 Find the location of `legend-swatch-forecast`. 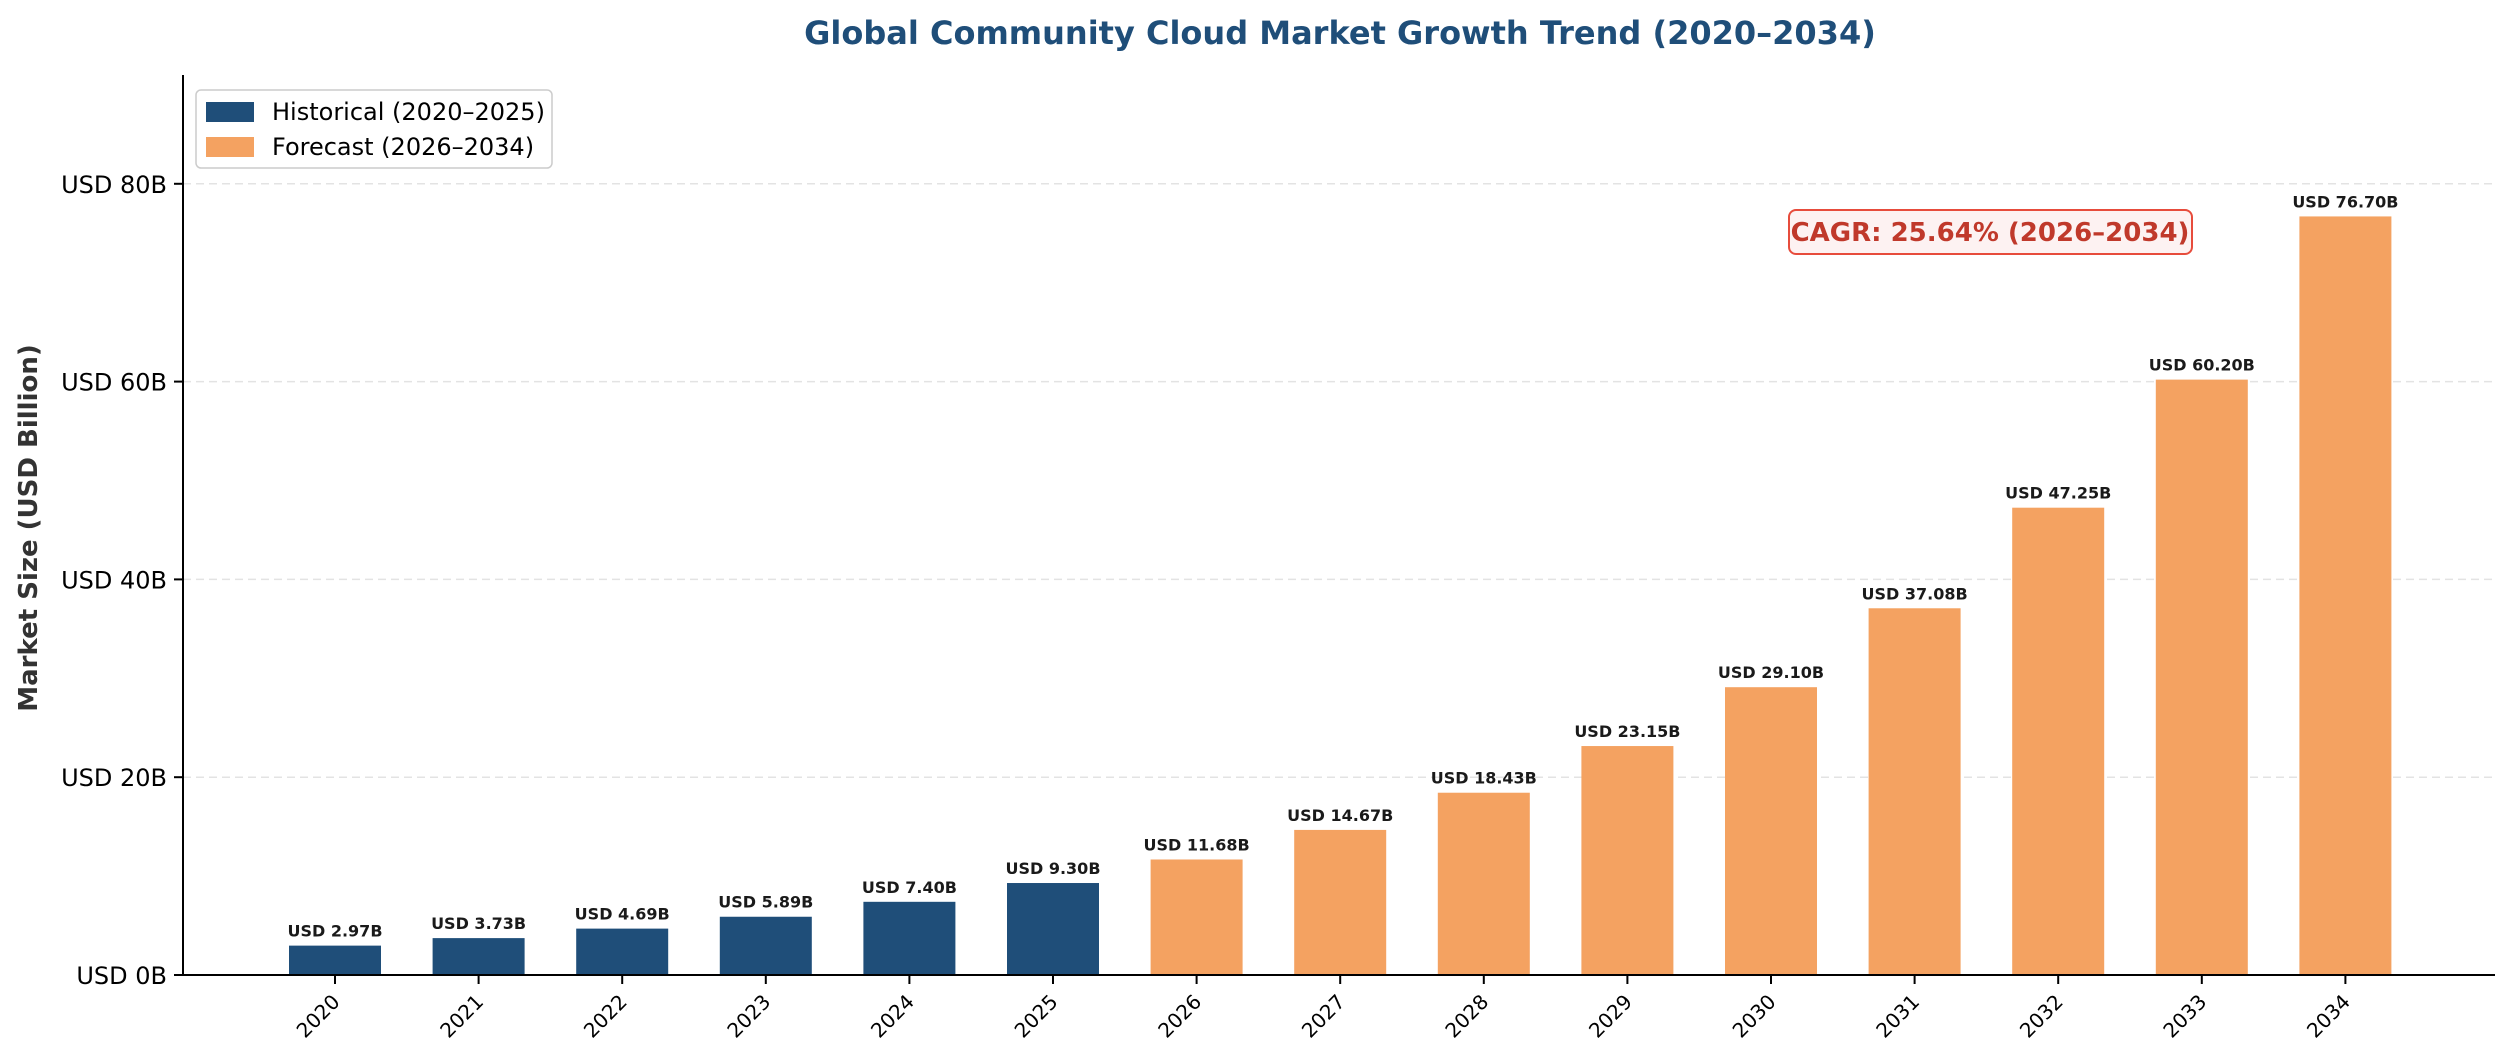

legend-swatch-forecast is located at coordinates (230, 147).